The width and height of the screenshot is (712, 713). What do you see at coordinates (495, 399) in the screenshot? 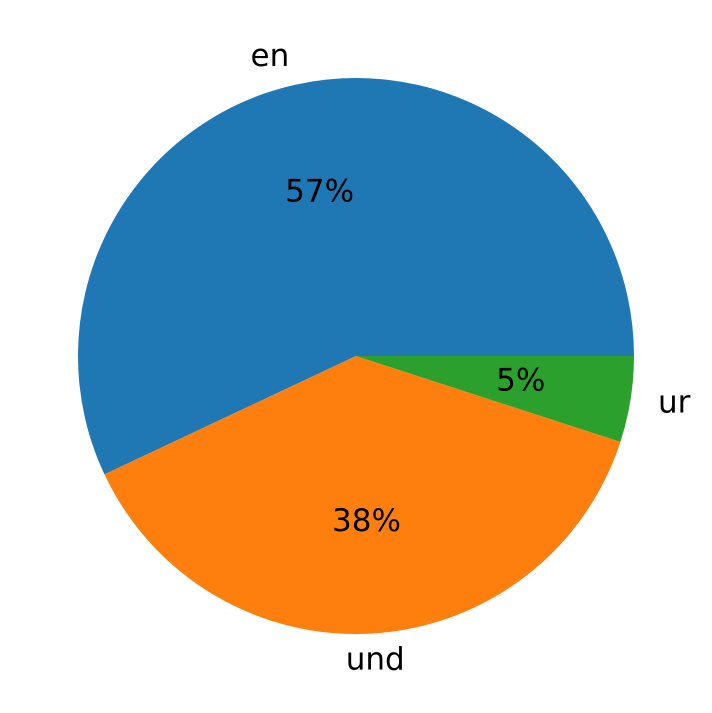
I see `pie-slice` at bounding box center [495, 399].